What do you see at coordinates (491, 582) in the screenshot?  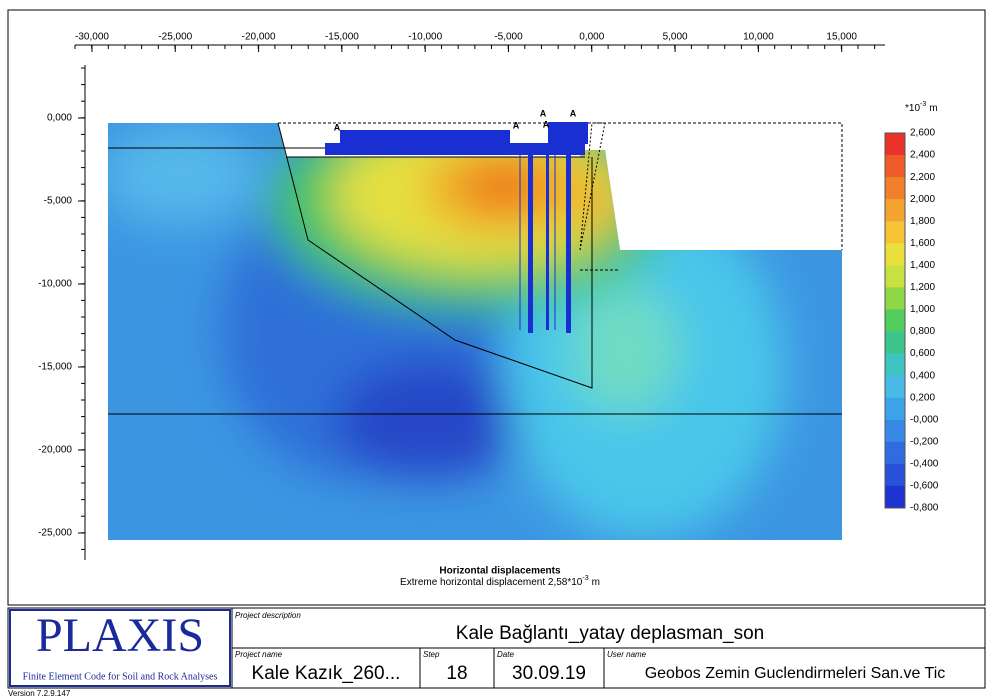 I see `subtitle-text: Extreme horizontal displacement 2,58*10` at bounding box center [491, 582].